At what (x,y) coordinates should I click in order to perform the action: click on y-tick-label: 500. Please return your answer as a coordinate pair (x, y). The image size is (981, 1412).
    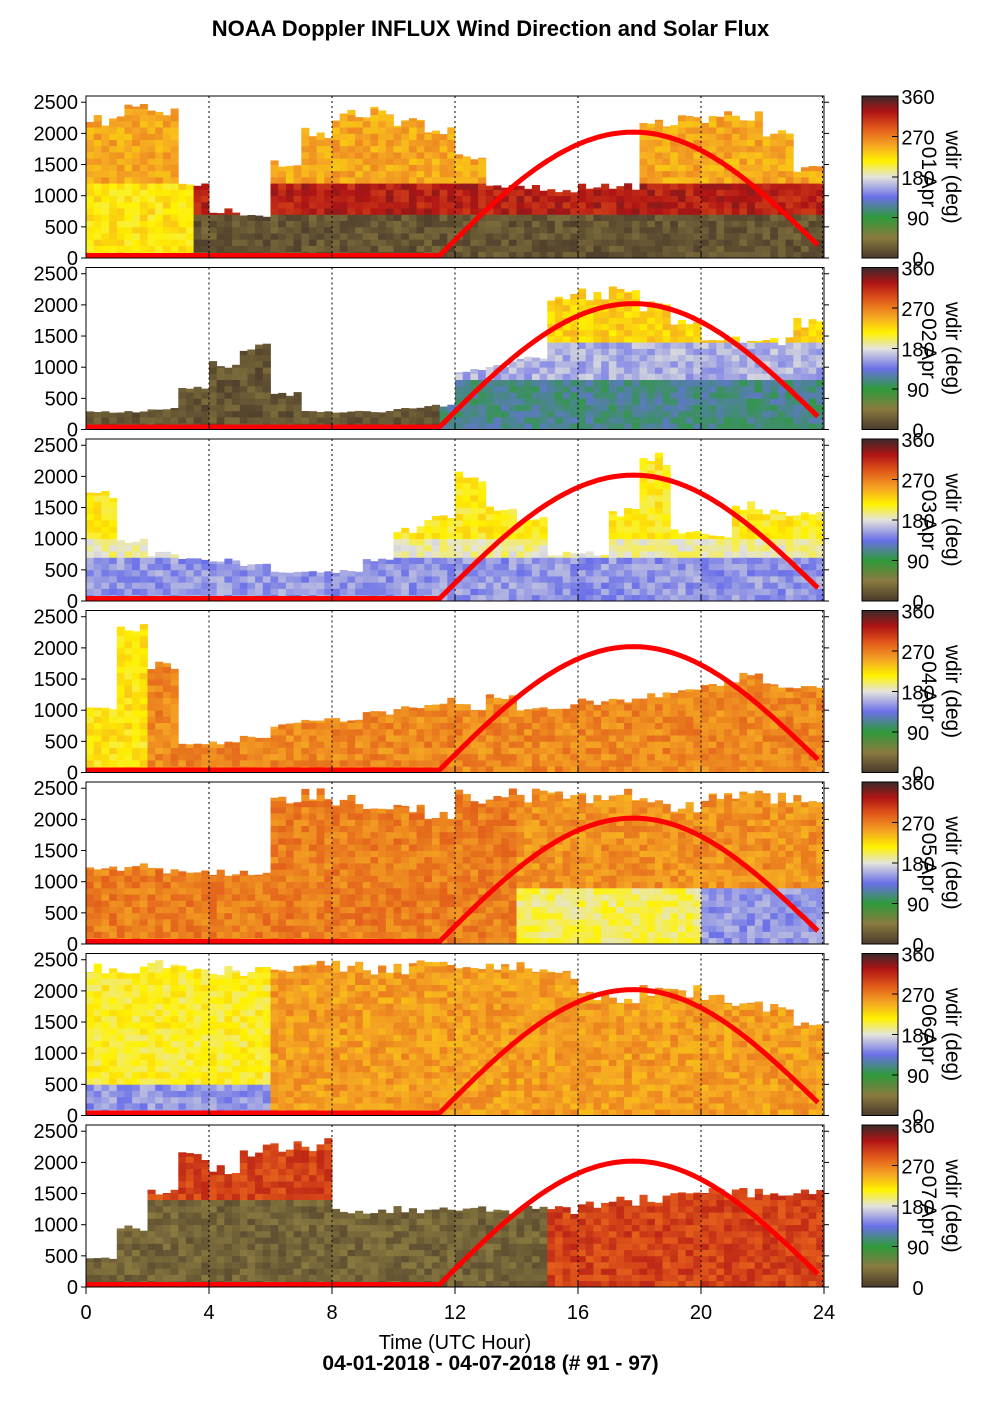
    Looking at the image, I should click on (61, 571).